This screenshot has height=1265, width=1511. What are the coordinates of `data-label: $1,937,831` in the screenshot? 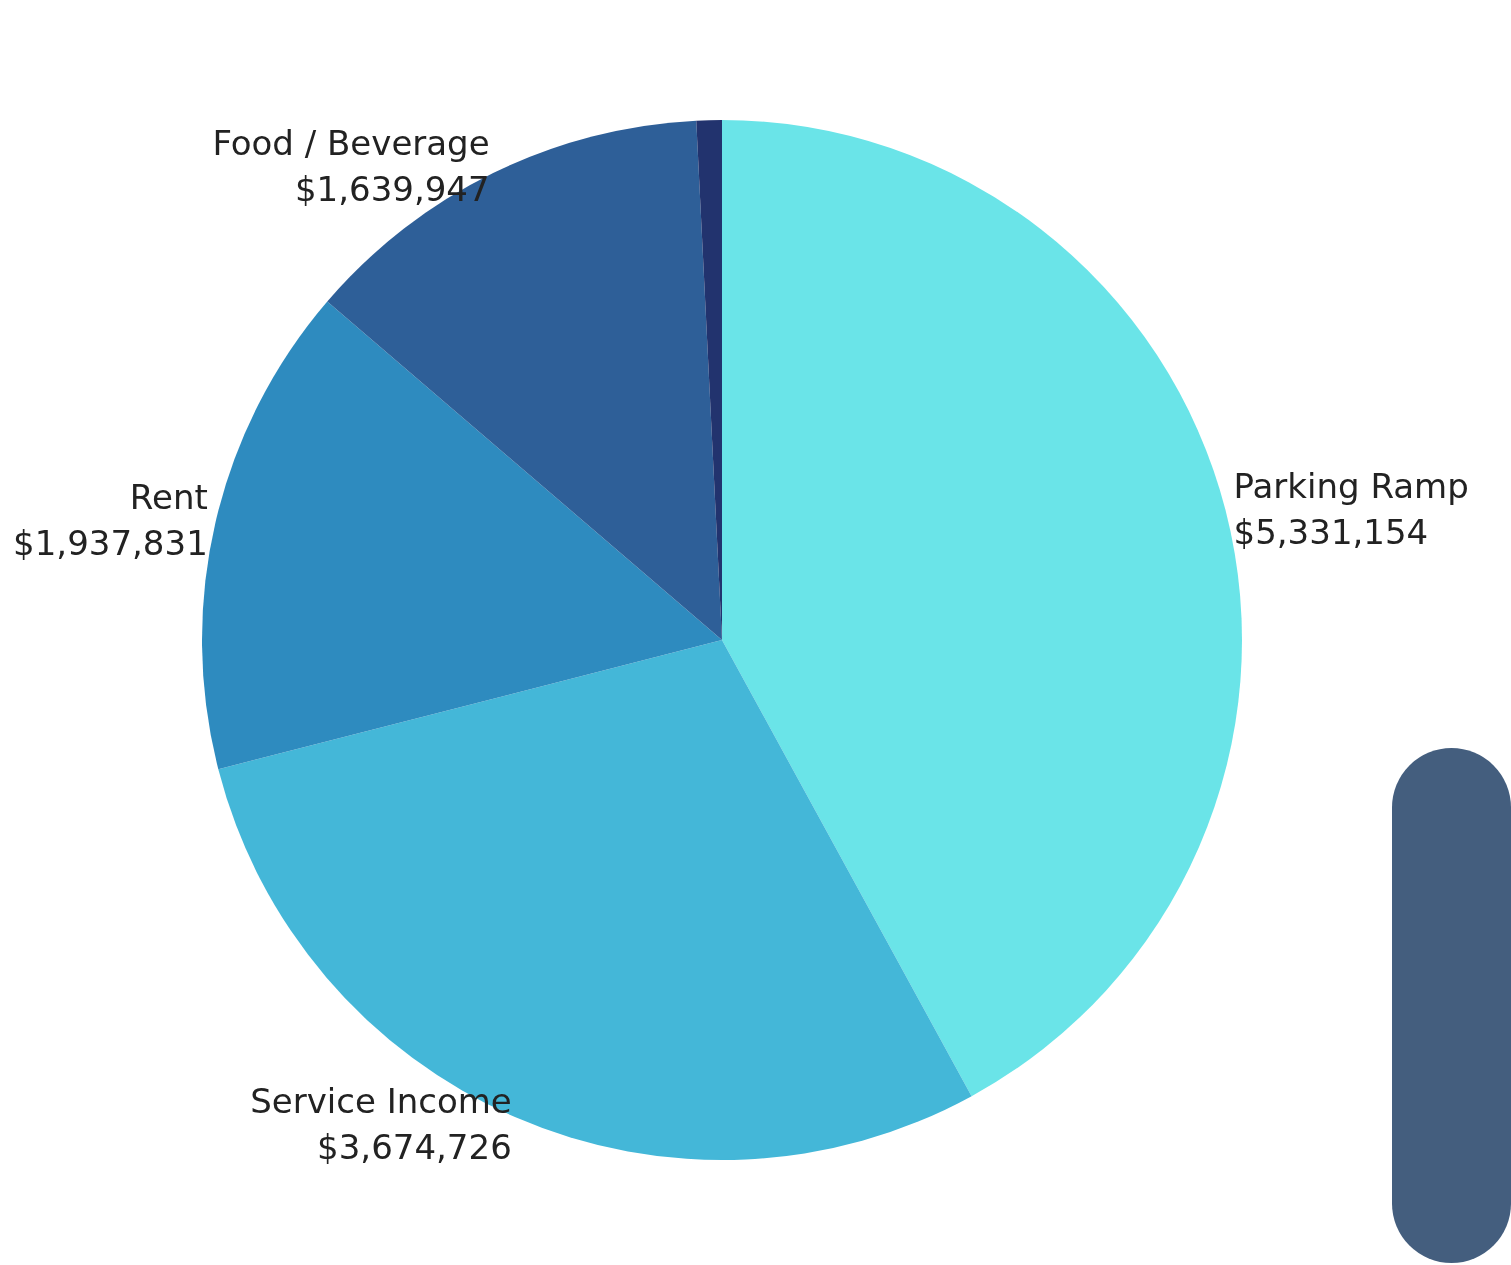 It's located at (110, 543).